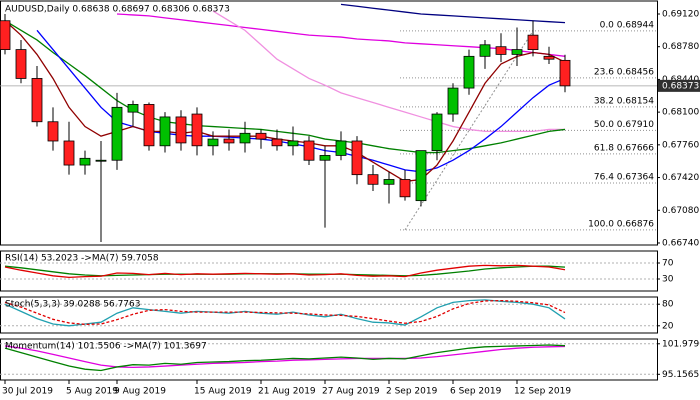 Image resolution: width=700 pixels, height=400 pixels. What do you see at coordinates (476, 392) in the screenshot?
I see `x-tick-label: 6 Sep 2019` at bounding box center [476, 392].